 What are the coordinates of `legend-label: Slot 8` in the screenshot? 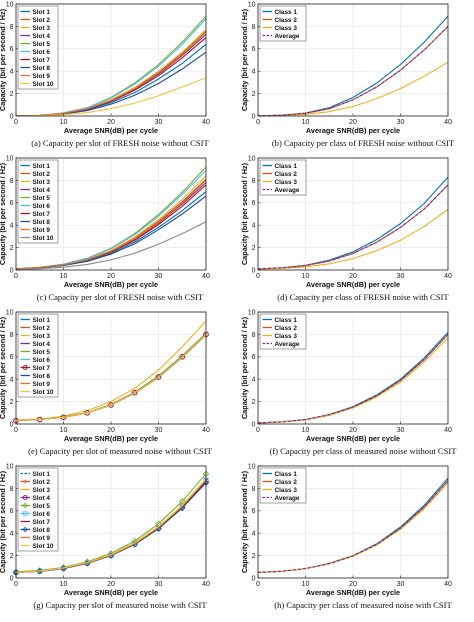 It's located at (42, 68).